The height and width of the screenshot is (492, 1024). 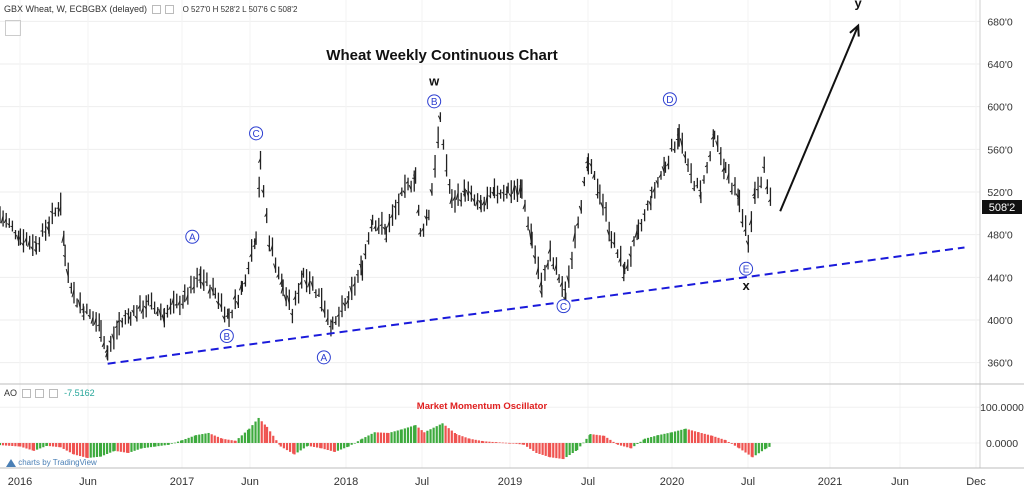 I want to click on tradingview-watermark: charts by TradingView, so click(x=51, y=462).